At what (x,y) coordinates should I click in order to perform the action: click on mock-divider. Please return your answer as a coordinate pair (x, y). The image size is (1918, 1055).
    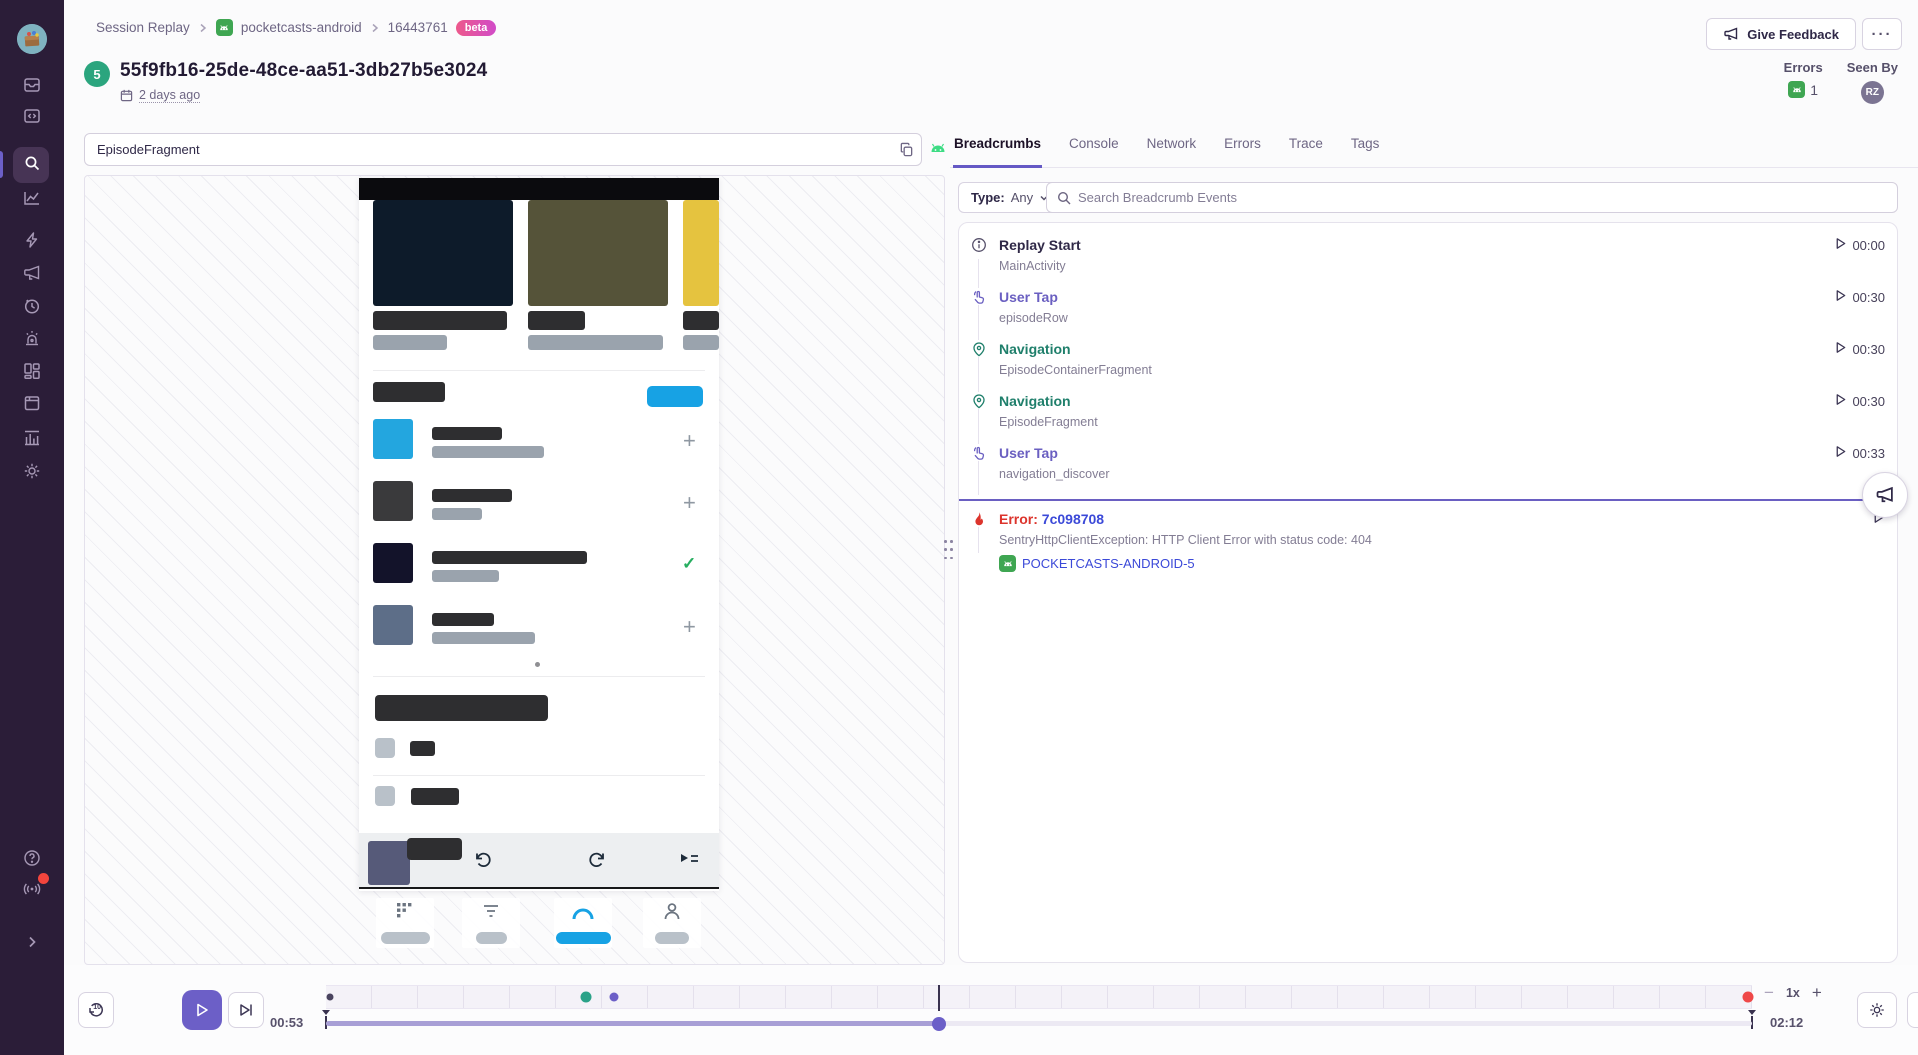
    Looking at the image, I should click on (539, 676).